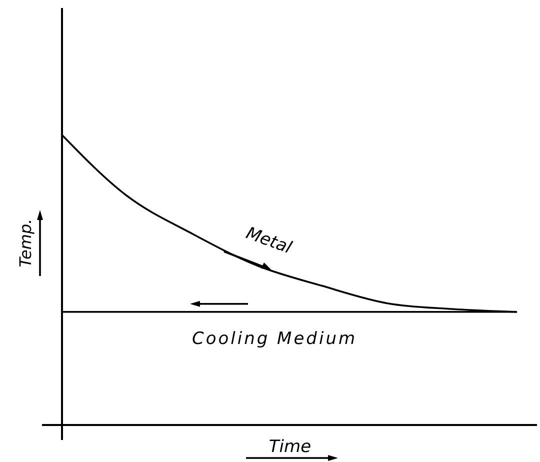  I want to click on x-axis-title: Time, so click(290, 447).